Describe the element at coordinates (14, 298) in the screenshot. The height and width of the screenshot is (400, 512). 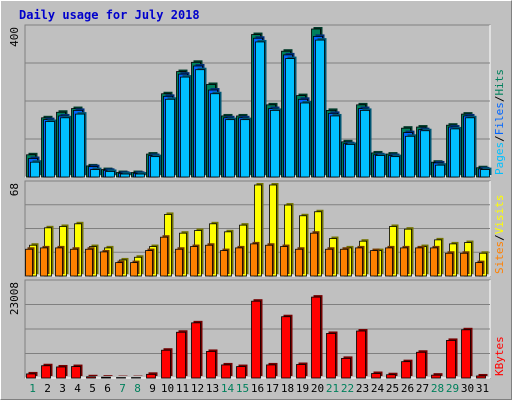
I see `kbytes-ymax-label: 23008` at that location.